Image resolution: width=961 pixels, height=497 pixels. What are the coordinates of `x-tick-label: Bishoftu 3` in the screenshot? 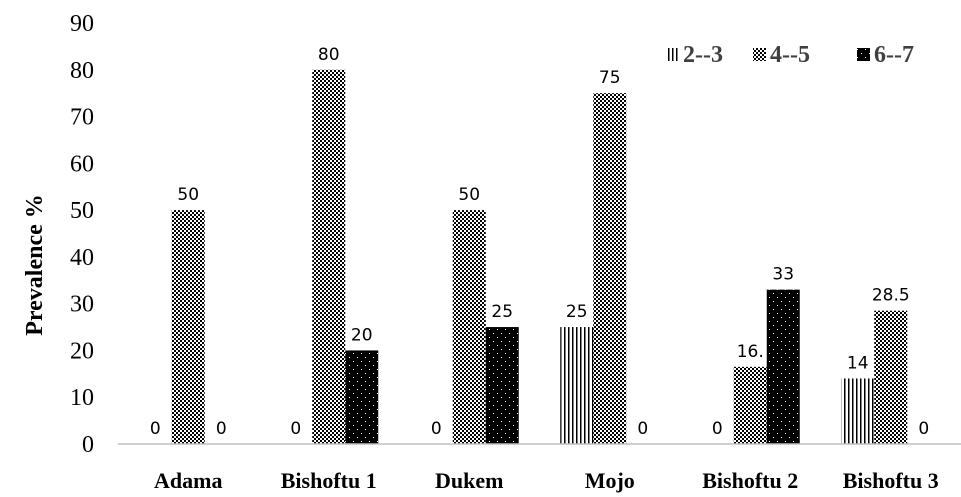 It's located at (891, 480).